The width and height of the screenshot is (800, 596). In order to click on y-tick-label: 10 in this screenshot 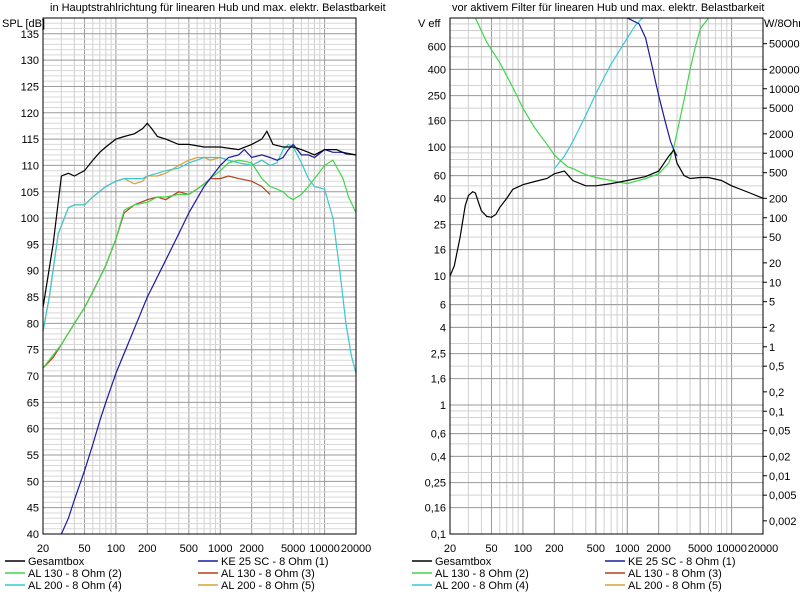, I will do `click(440, 277)`.